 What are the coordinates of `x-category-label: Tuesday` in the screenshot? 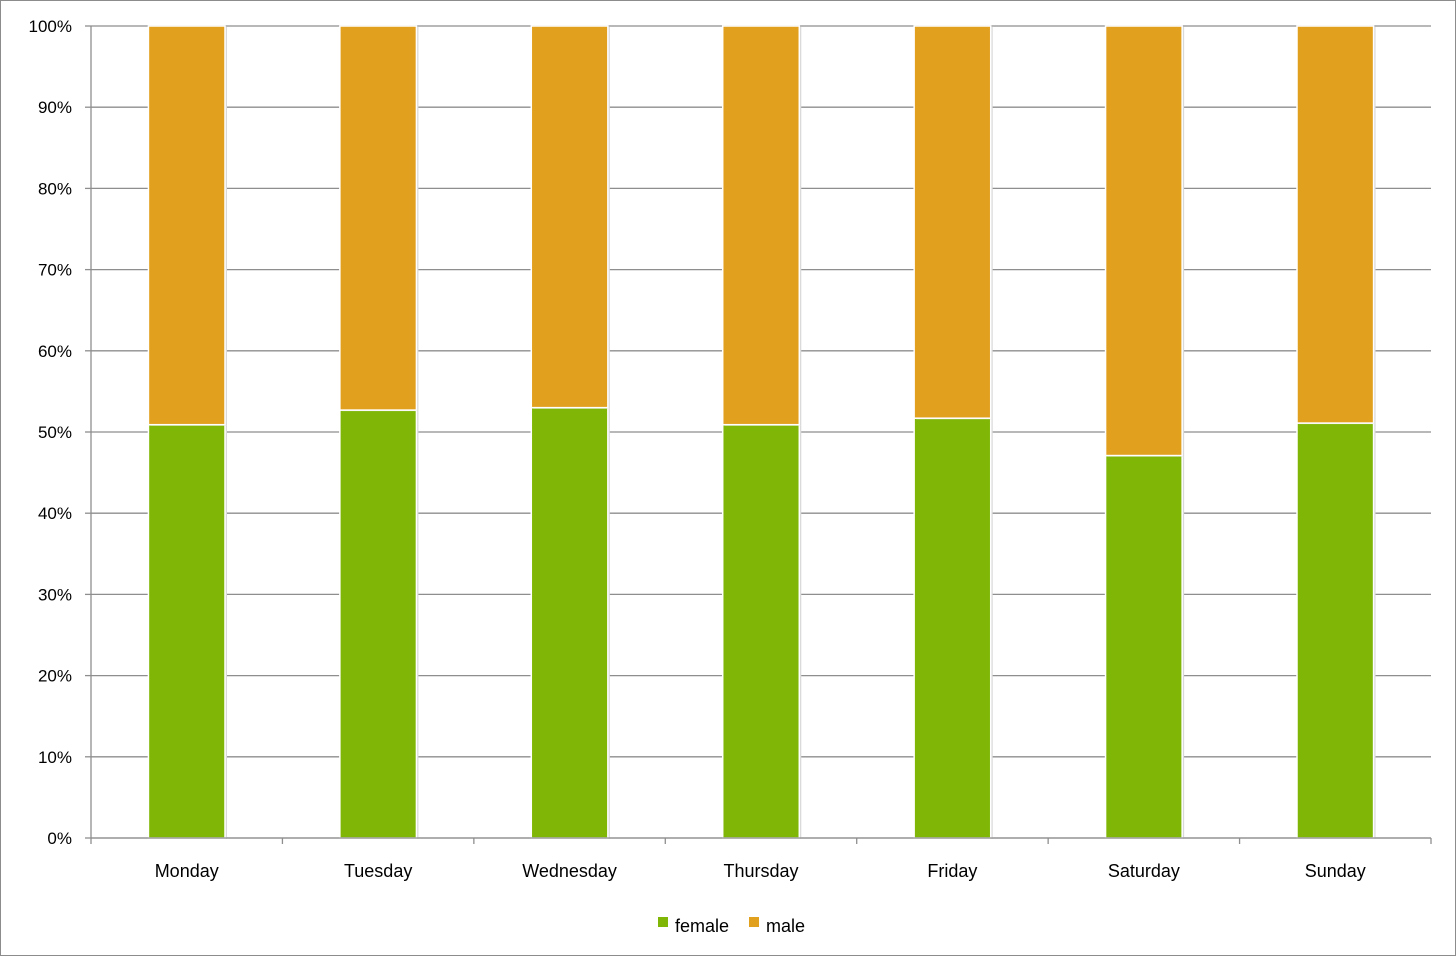 It's located at (378, 871).